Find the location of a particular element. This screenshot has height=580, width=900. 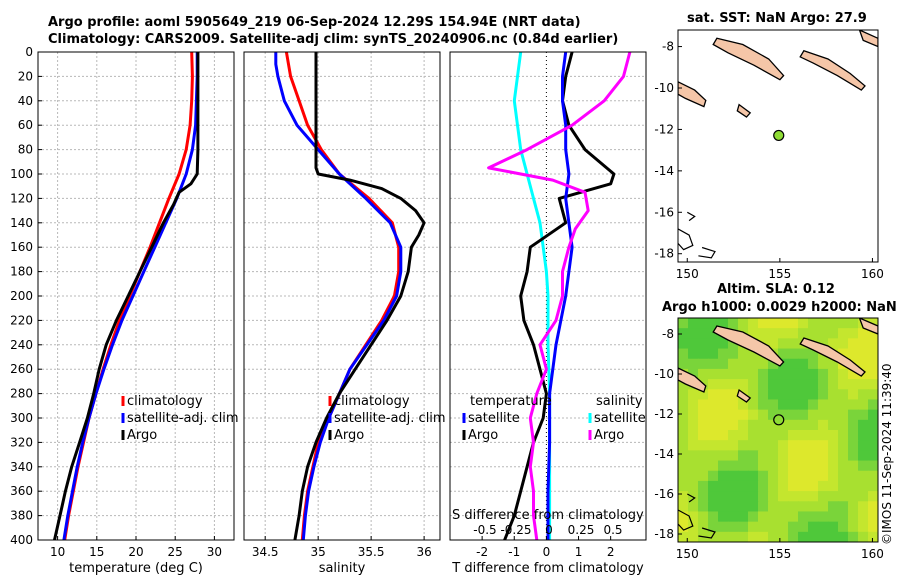

x-axis-label: salinity is located at coordinates (342, 568).